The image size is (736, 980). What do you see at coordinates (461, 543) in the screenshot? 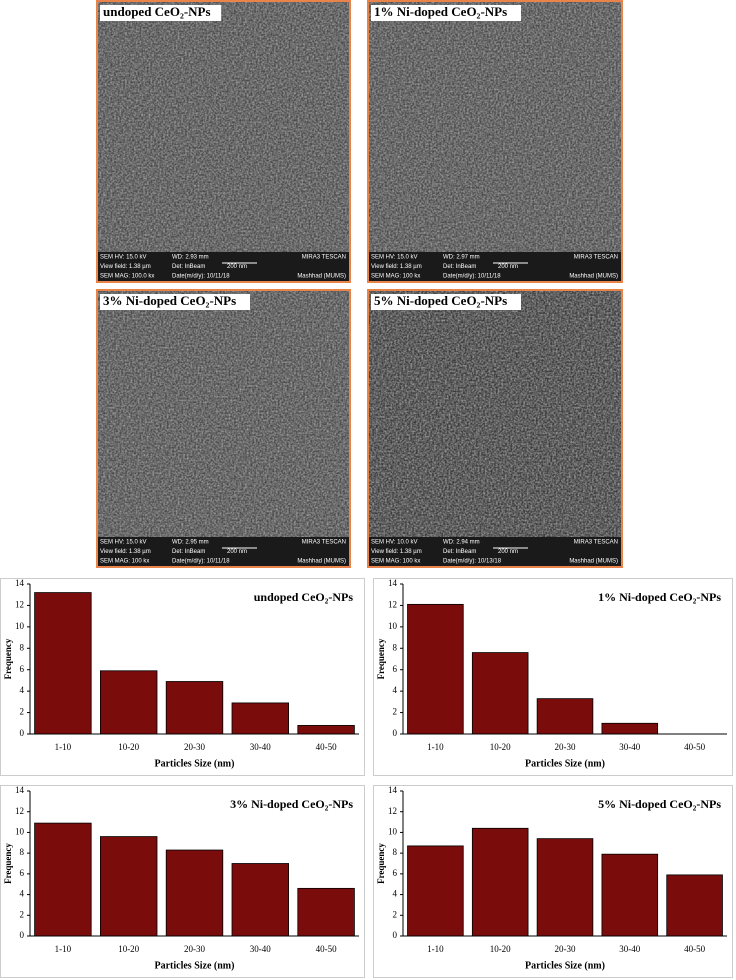
I see `info-text: WD: 2.94 mm` at bounding box center [461, 543].